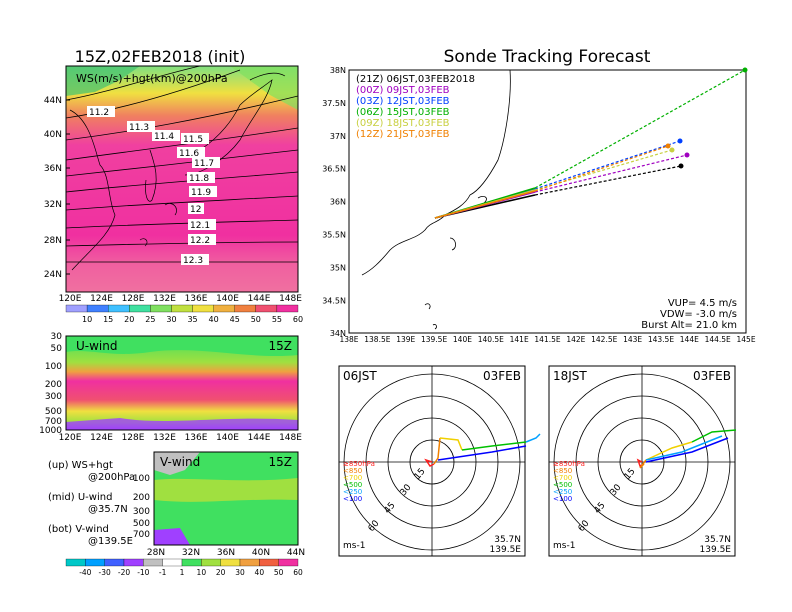 This screenshot has width=792, height=612. Describe the element at coordinates (279, 572) in the screenshot. I see `wind-colorbar-label: 50` at that location.